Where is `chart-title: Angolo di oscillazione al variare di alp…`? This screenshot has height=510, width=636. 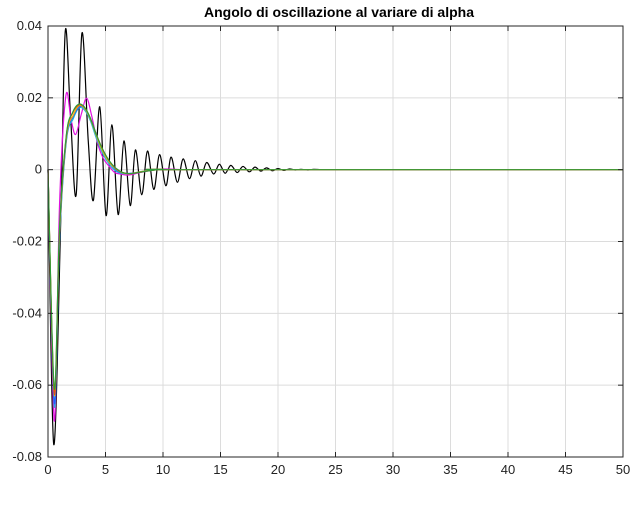 chart-title: Angolo di oscillazione al variare di alp… is located at coordinates (339, 12).